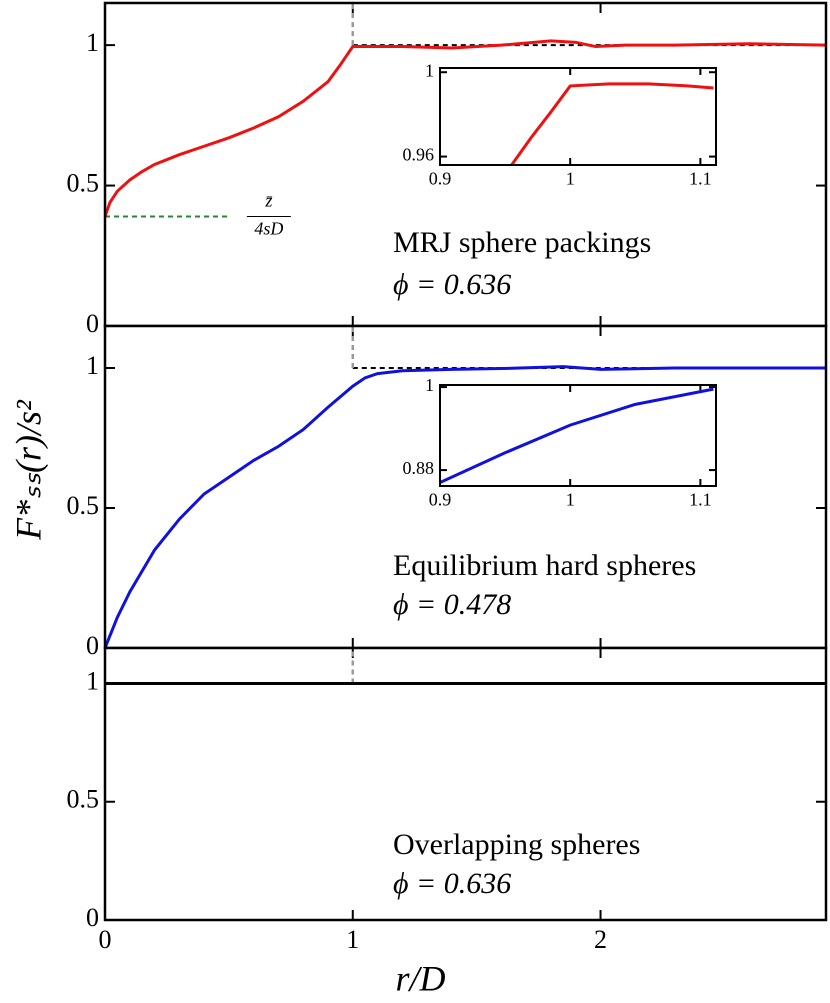 The image size is (830, 1003). Describe the element at coordinates (105, 939) in the screenshot. I see `x-tick-label: 0` at that location.